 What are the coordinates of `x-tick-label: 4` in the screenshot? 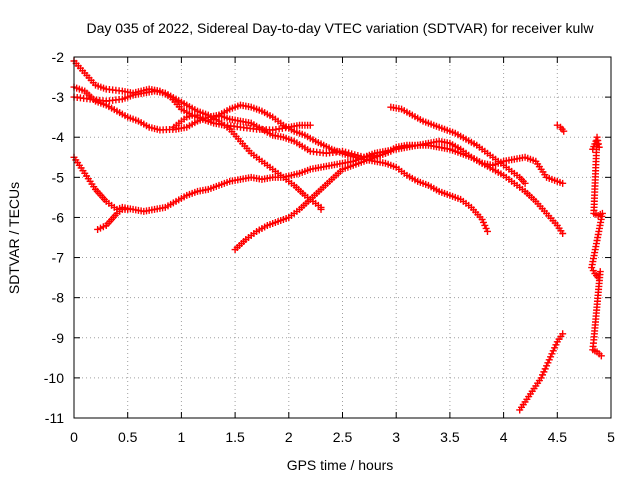 It's located at (504, 437).